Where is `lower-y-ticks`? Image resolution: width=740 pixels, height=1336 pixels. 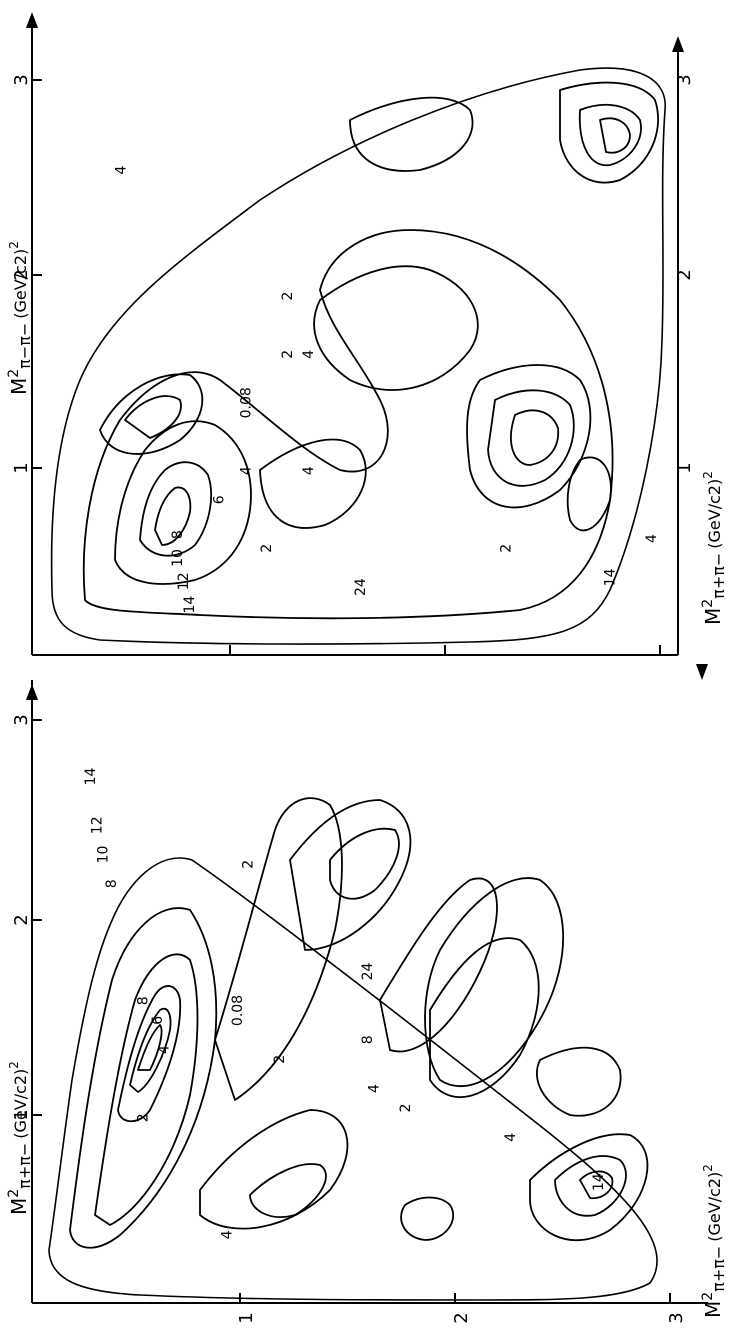
lower-y-ticks is located at coordinates (455, 1298).